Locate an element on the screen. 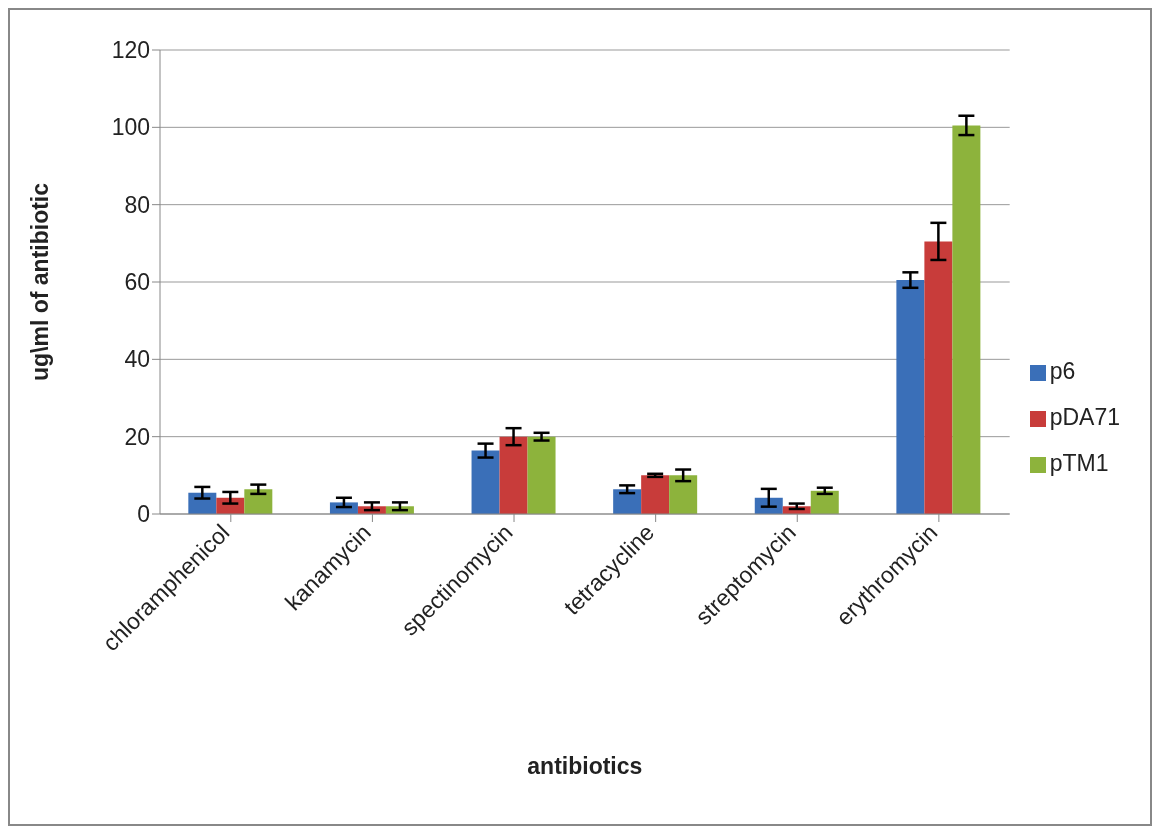 Image resolution: width=1162 pixels, height=836 pixels. y-tick-label: 20 is located at coordinates (137, 436).